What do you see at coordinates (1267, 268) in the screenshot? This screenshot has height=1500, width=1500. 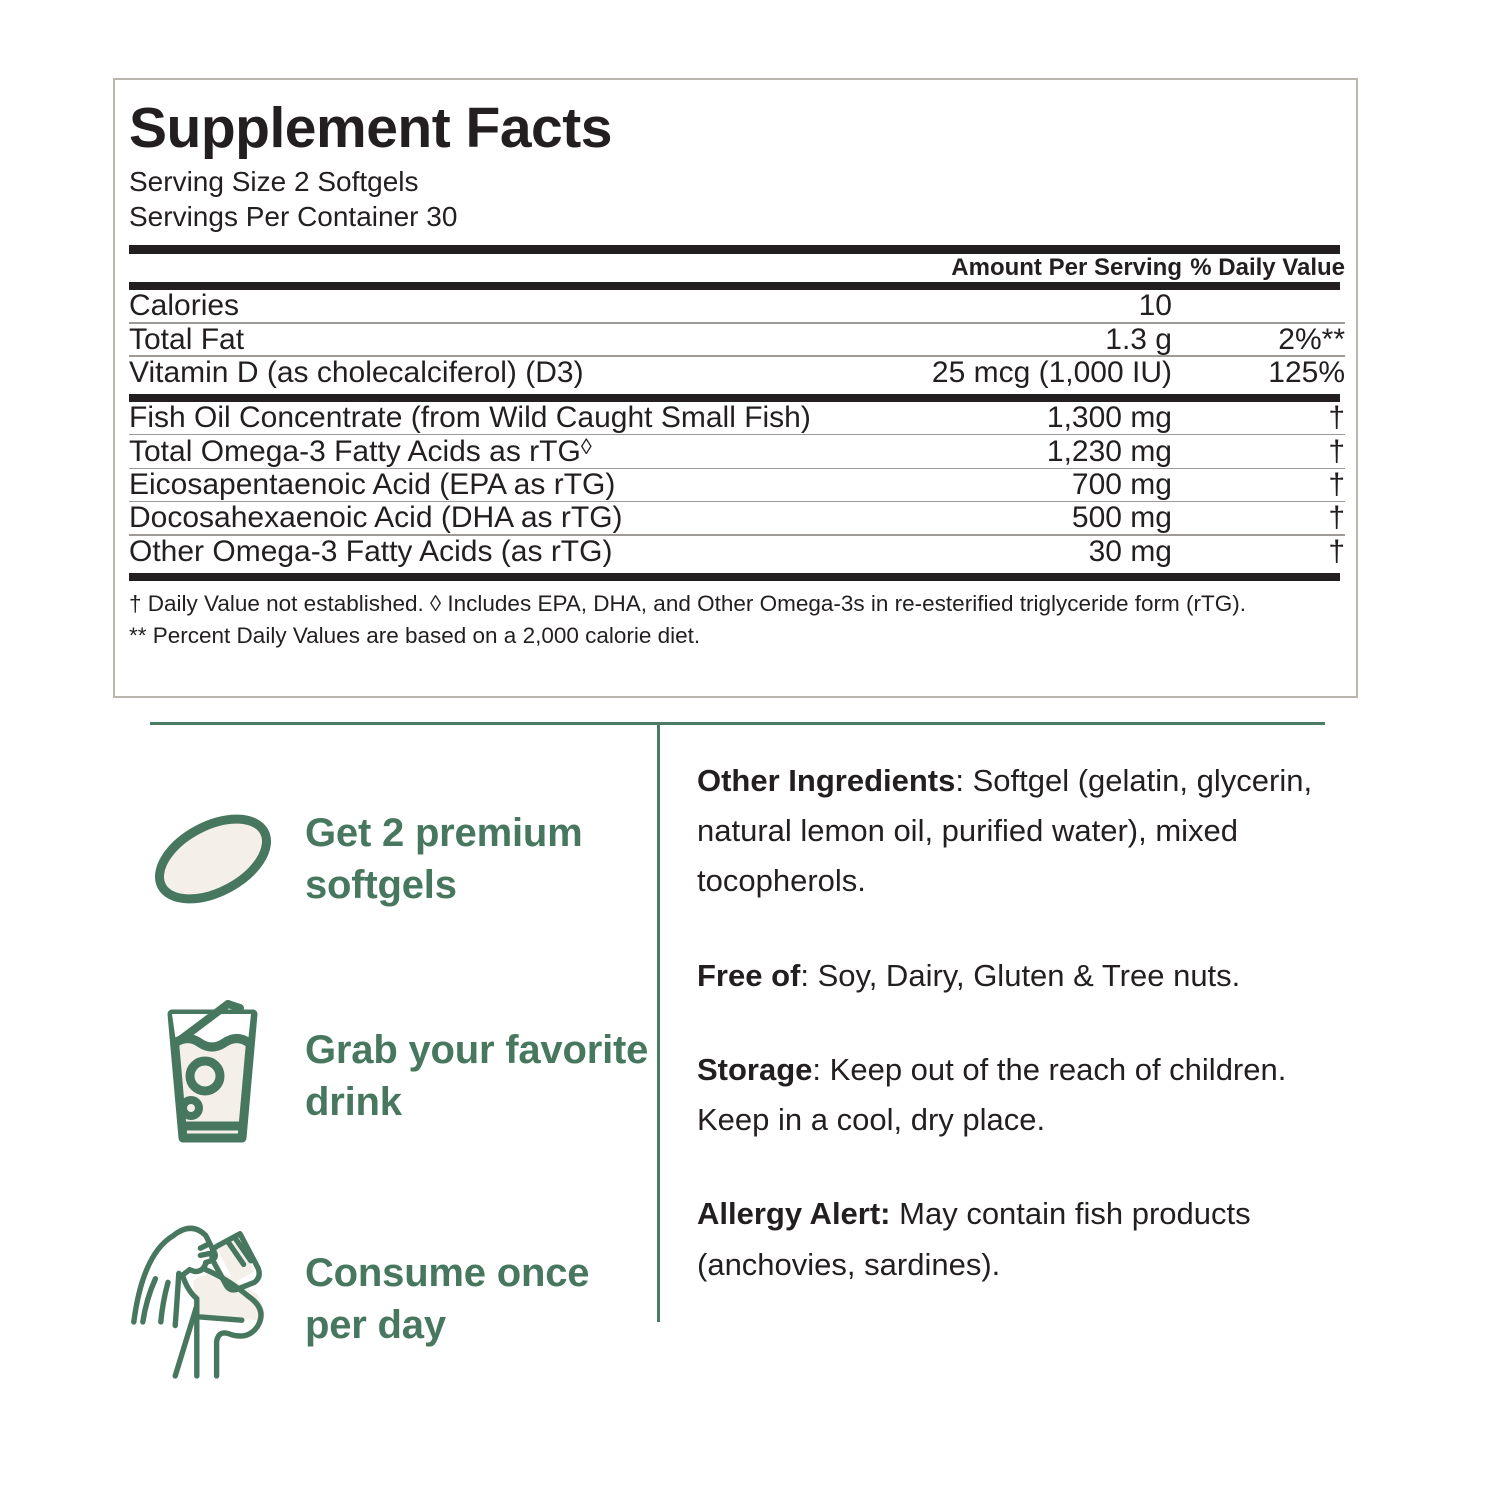 I see `header-percent-daily-value: % Daily Value` at bounding box center [1267, 268].